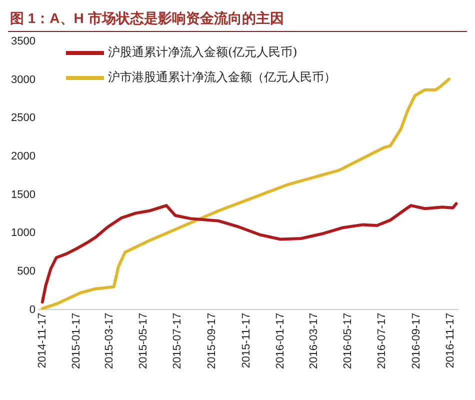 Image resolution: width=475 pixels, height=400 pixels. I want to click on y-tick-label: 2500, so click(23, 118).